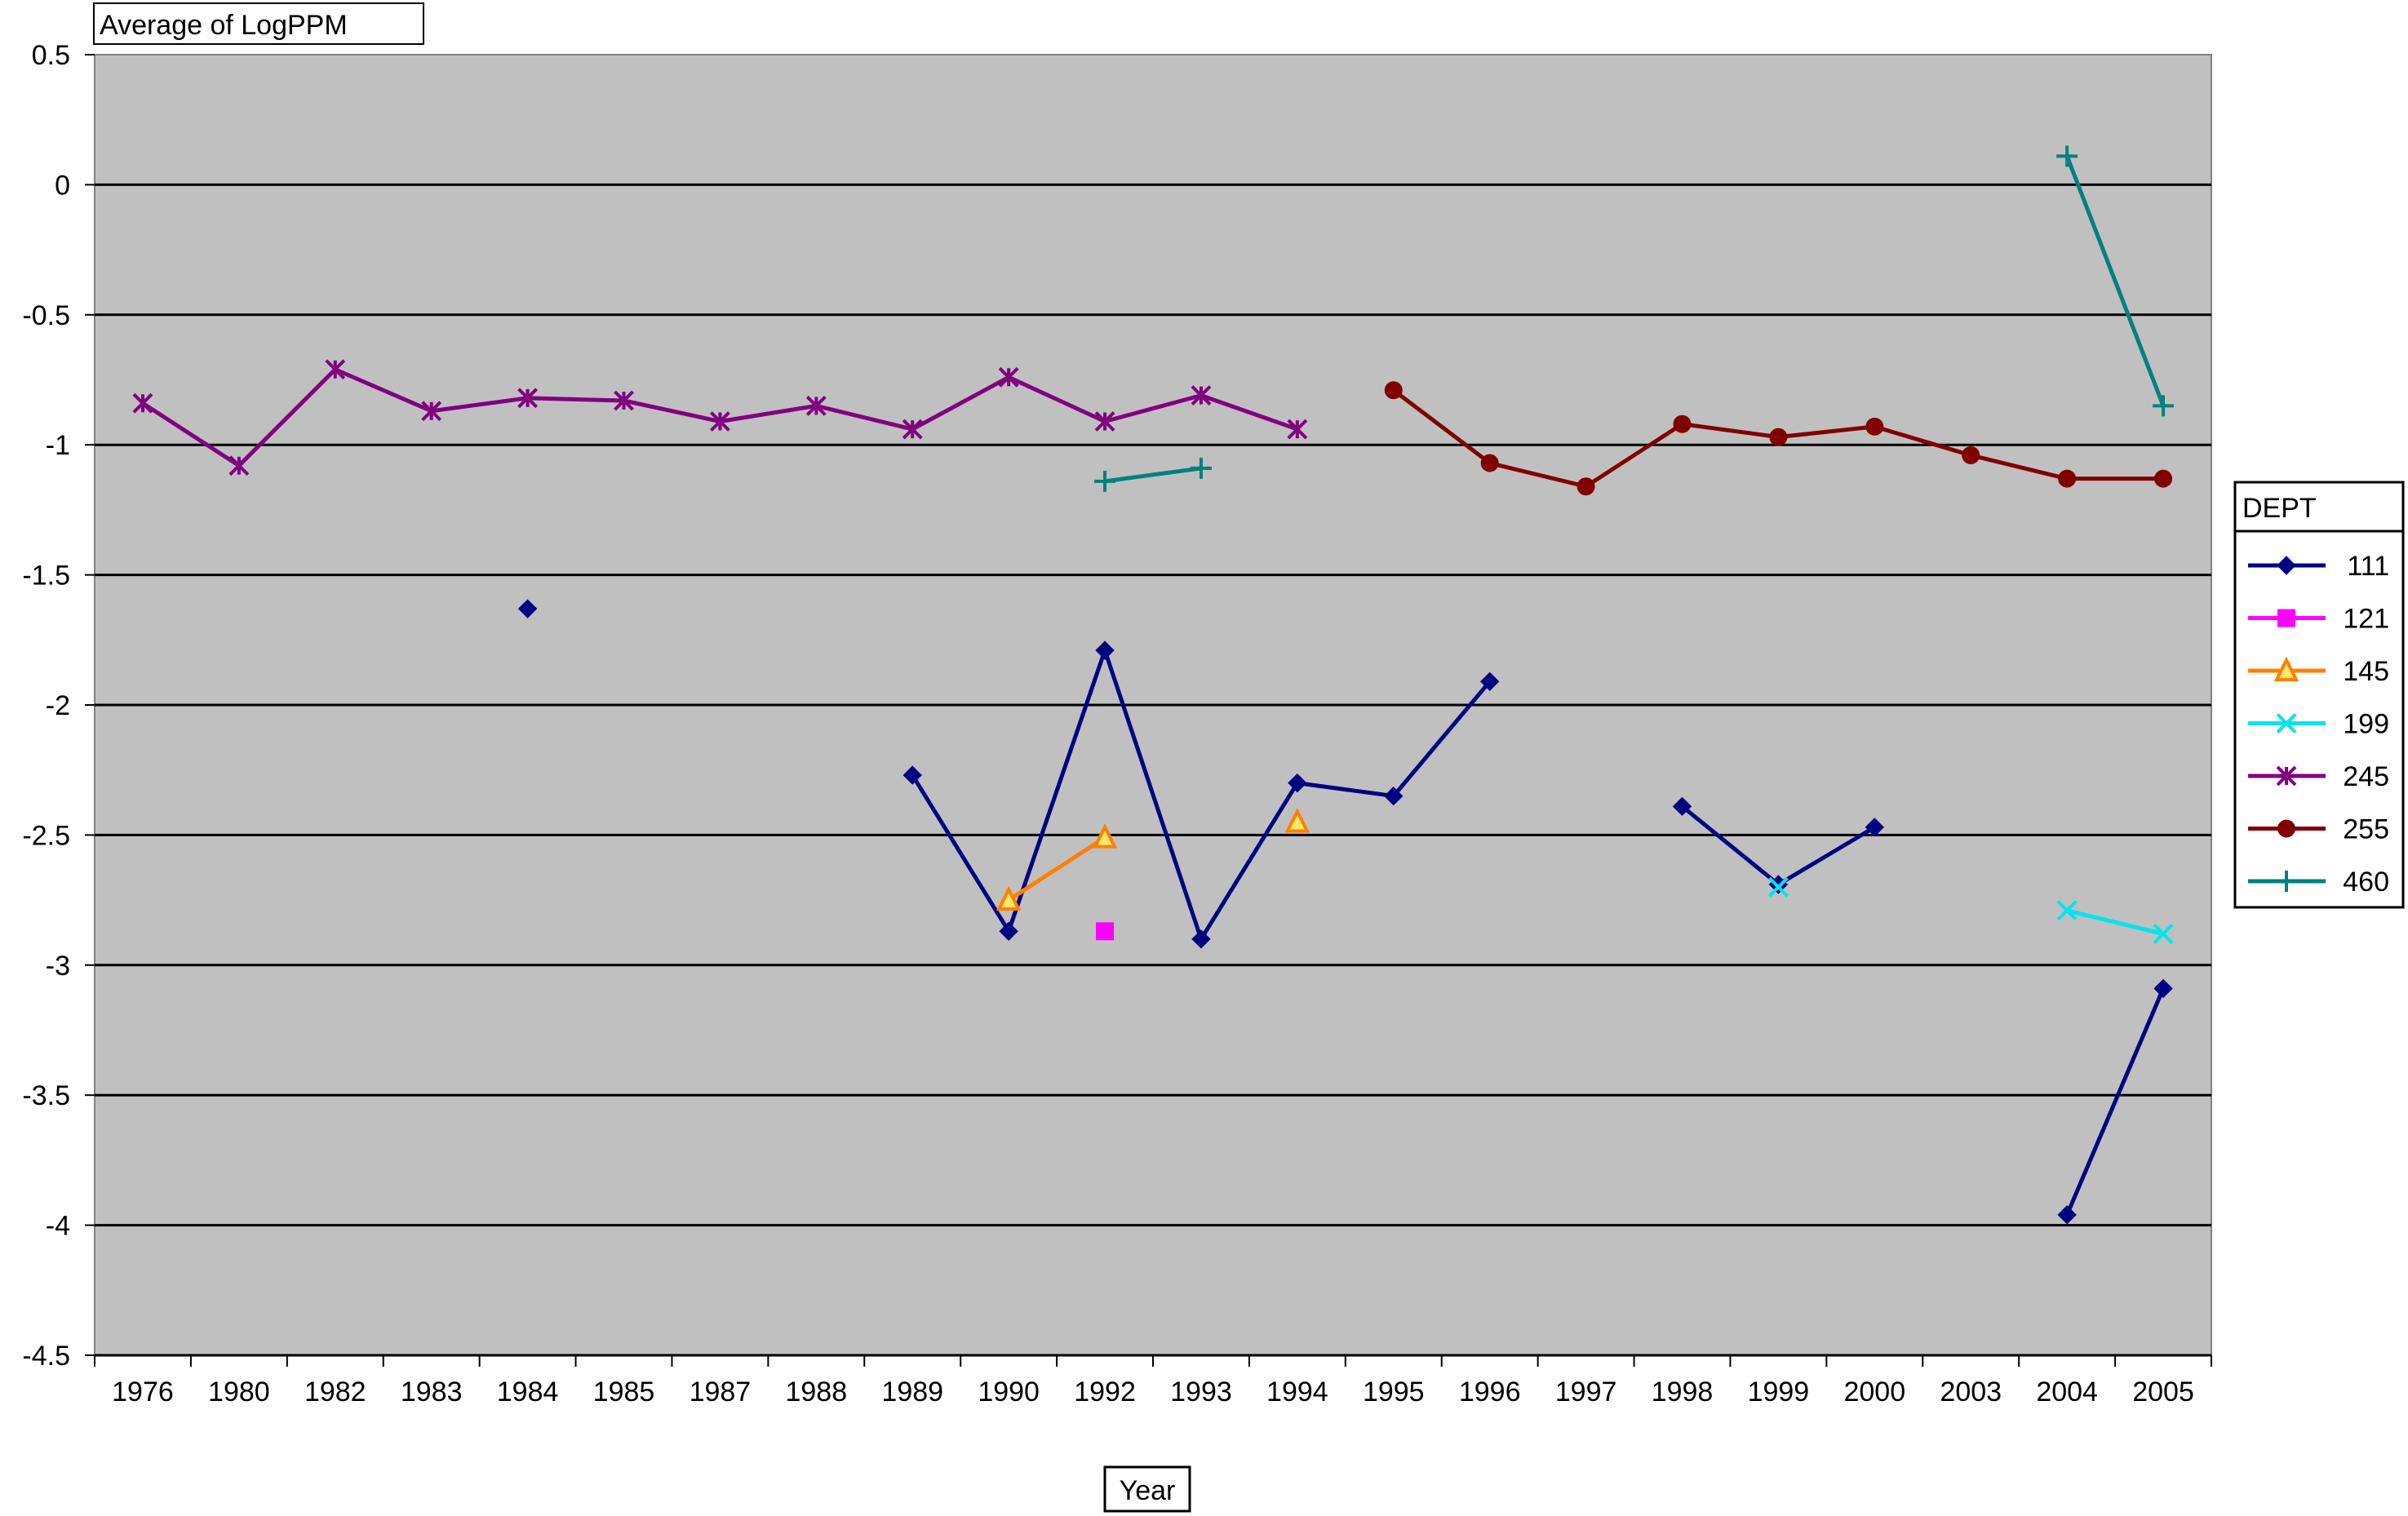 The width and height of the screenshot is (2408, 1516). I want to click on x-axis-label: Year, so click(1148, 1490).